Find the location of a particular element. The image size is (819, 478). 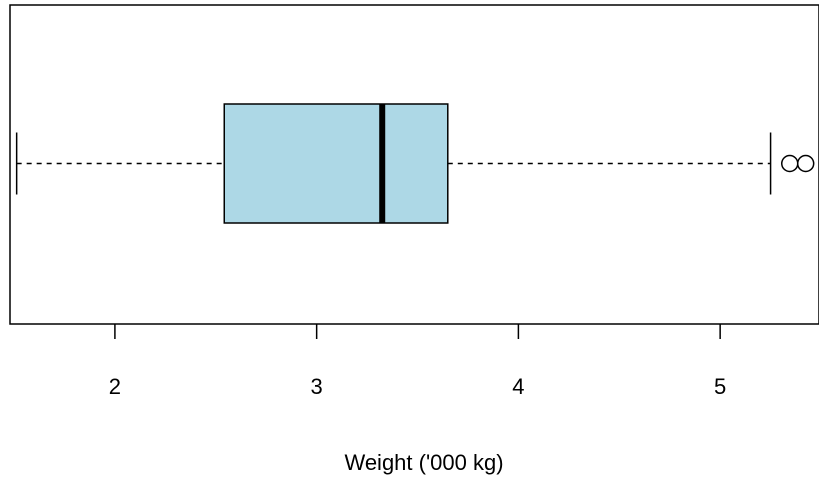

x-tick-label-5: 5 is located at coordinates (720, 386).